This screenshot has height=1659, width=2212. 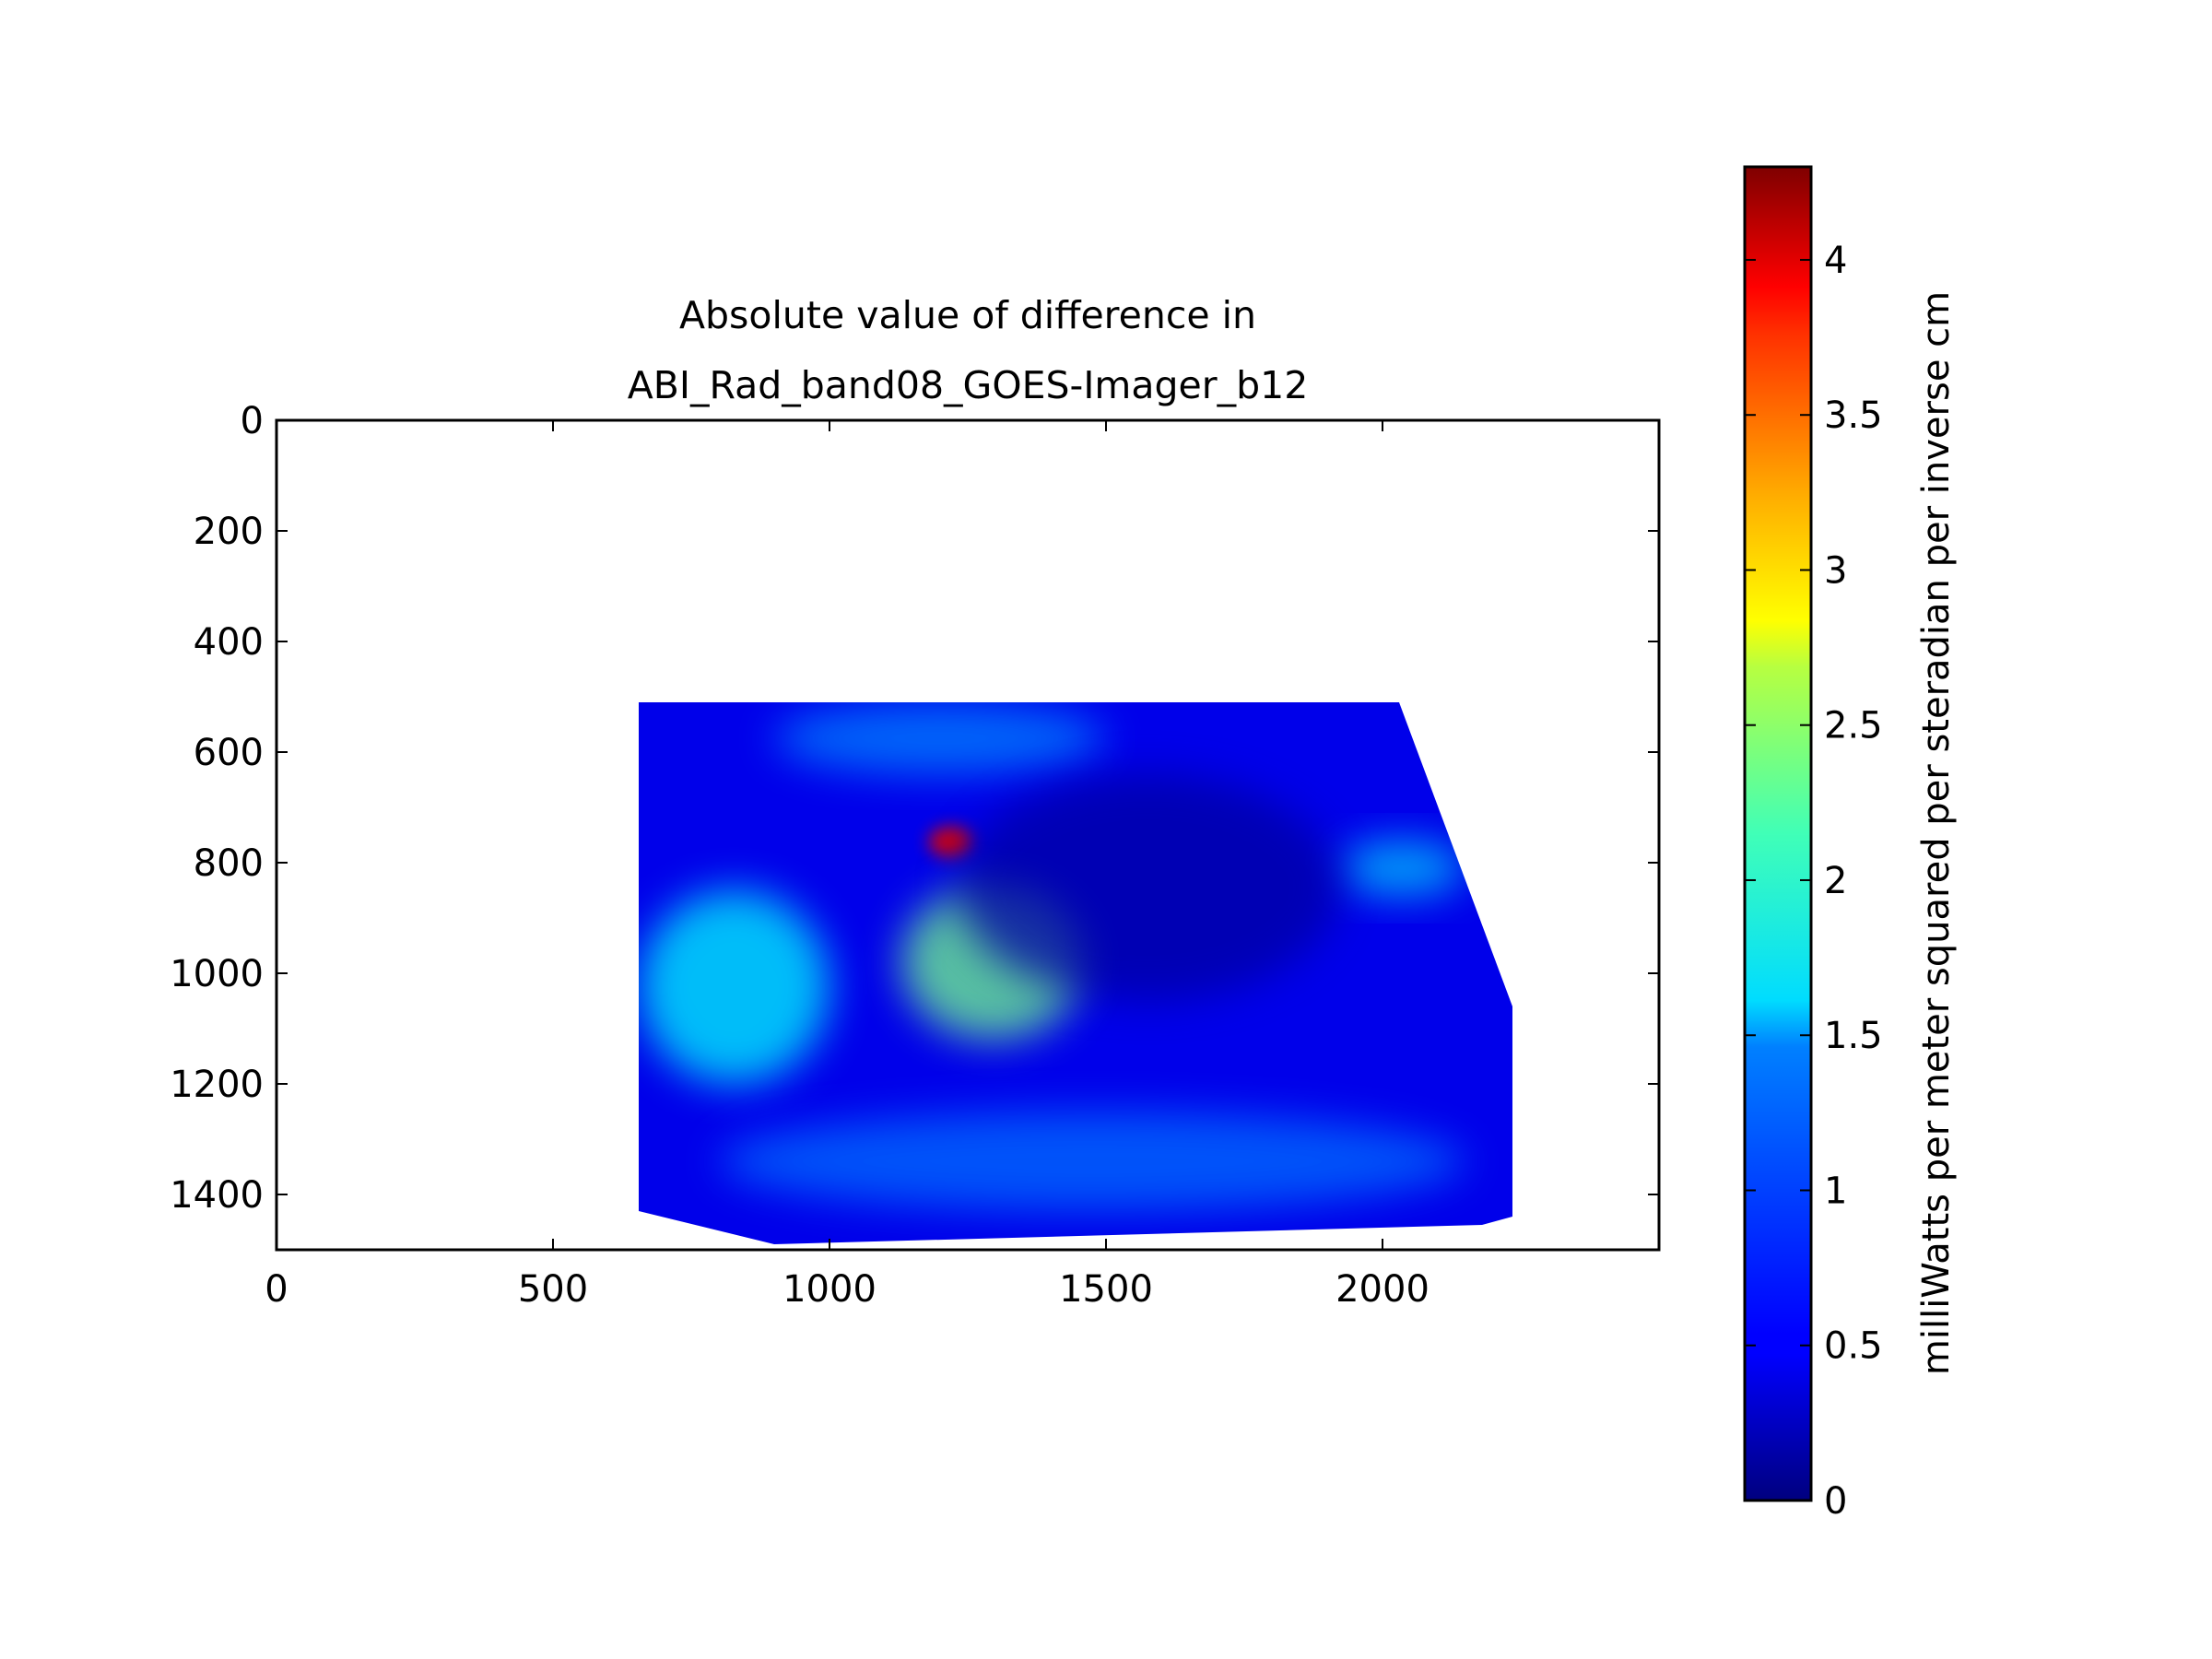 I want to click on colorbar-tick-label: 3.5, so click(x=1853, y=415).